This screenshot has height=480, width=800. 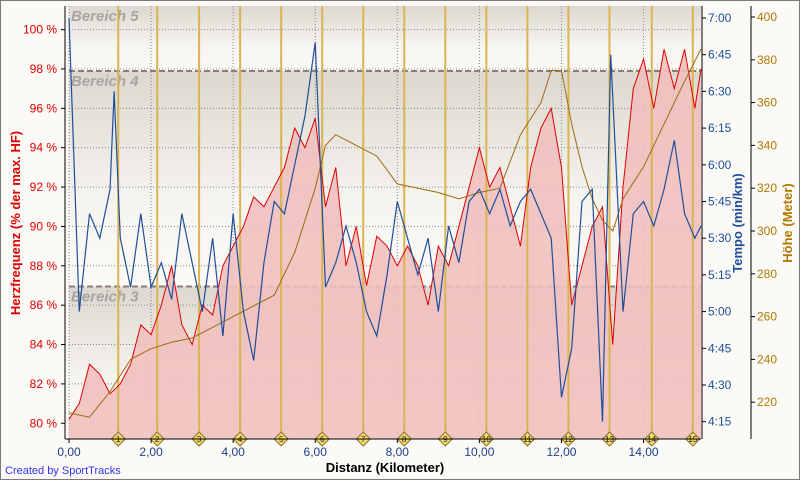 What do you see at coordinates (720, 91) in the screenshot?
I see `tempo-tick-label: 6:30` at bounding box center [720, 91].